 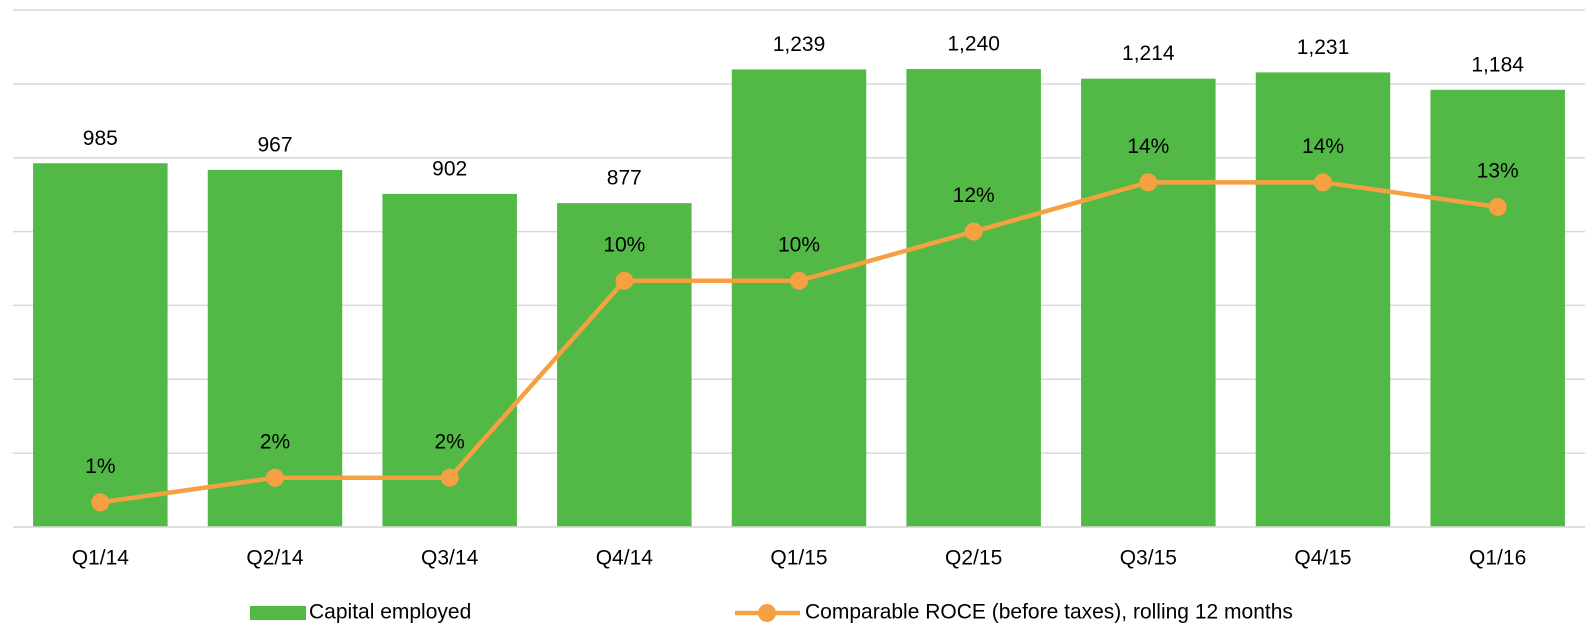 What do you see at coordinates (100, 138) in the screenshot?
I see `data-label: 985` at bounding box center [100, 138].